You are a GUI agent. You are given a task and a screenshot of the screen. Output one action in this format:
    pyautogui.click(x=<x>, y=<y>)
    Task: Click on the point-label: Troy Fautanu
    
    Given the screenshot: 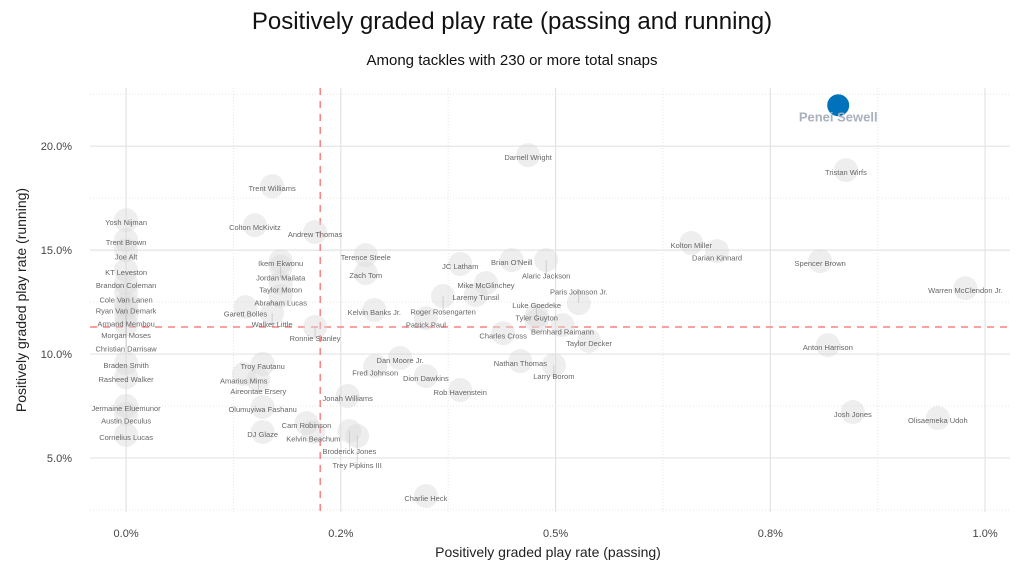 What is the action you would take?
    pyautogui.click(x=262, y=366)
    